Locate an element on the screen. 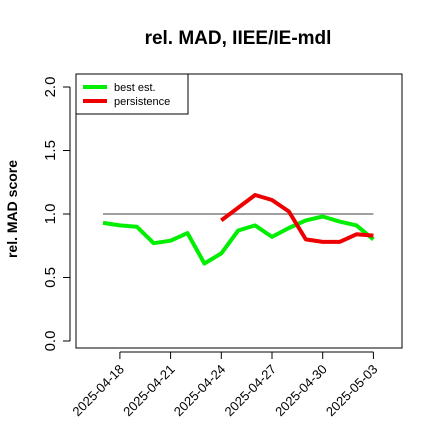  chart-title: rel. MAD, IIEE/IE-mdl is located at coordinates (238, 38).